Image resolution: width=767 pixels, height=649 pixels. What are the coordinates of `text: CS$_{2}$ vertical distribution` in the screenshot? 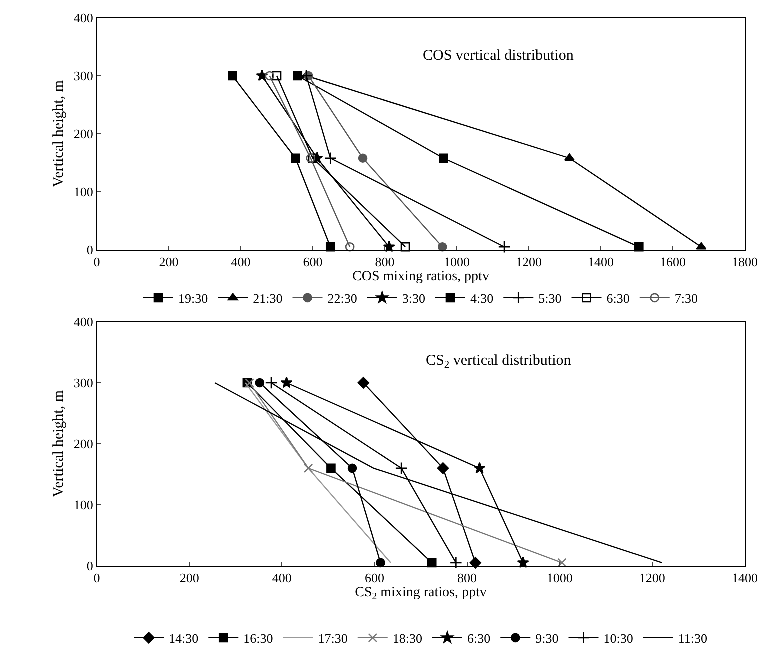 It's located at (499, 362).